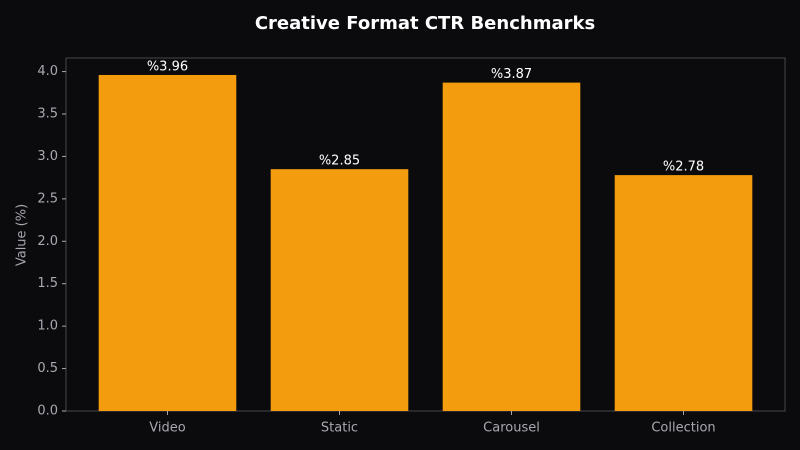 The height and width of the screenshot is (450, 800). I want to click on y-tick-label: 1.0, so click(47, 326).